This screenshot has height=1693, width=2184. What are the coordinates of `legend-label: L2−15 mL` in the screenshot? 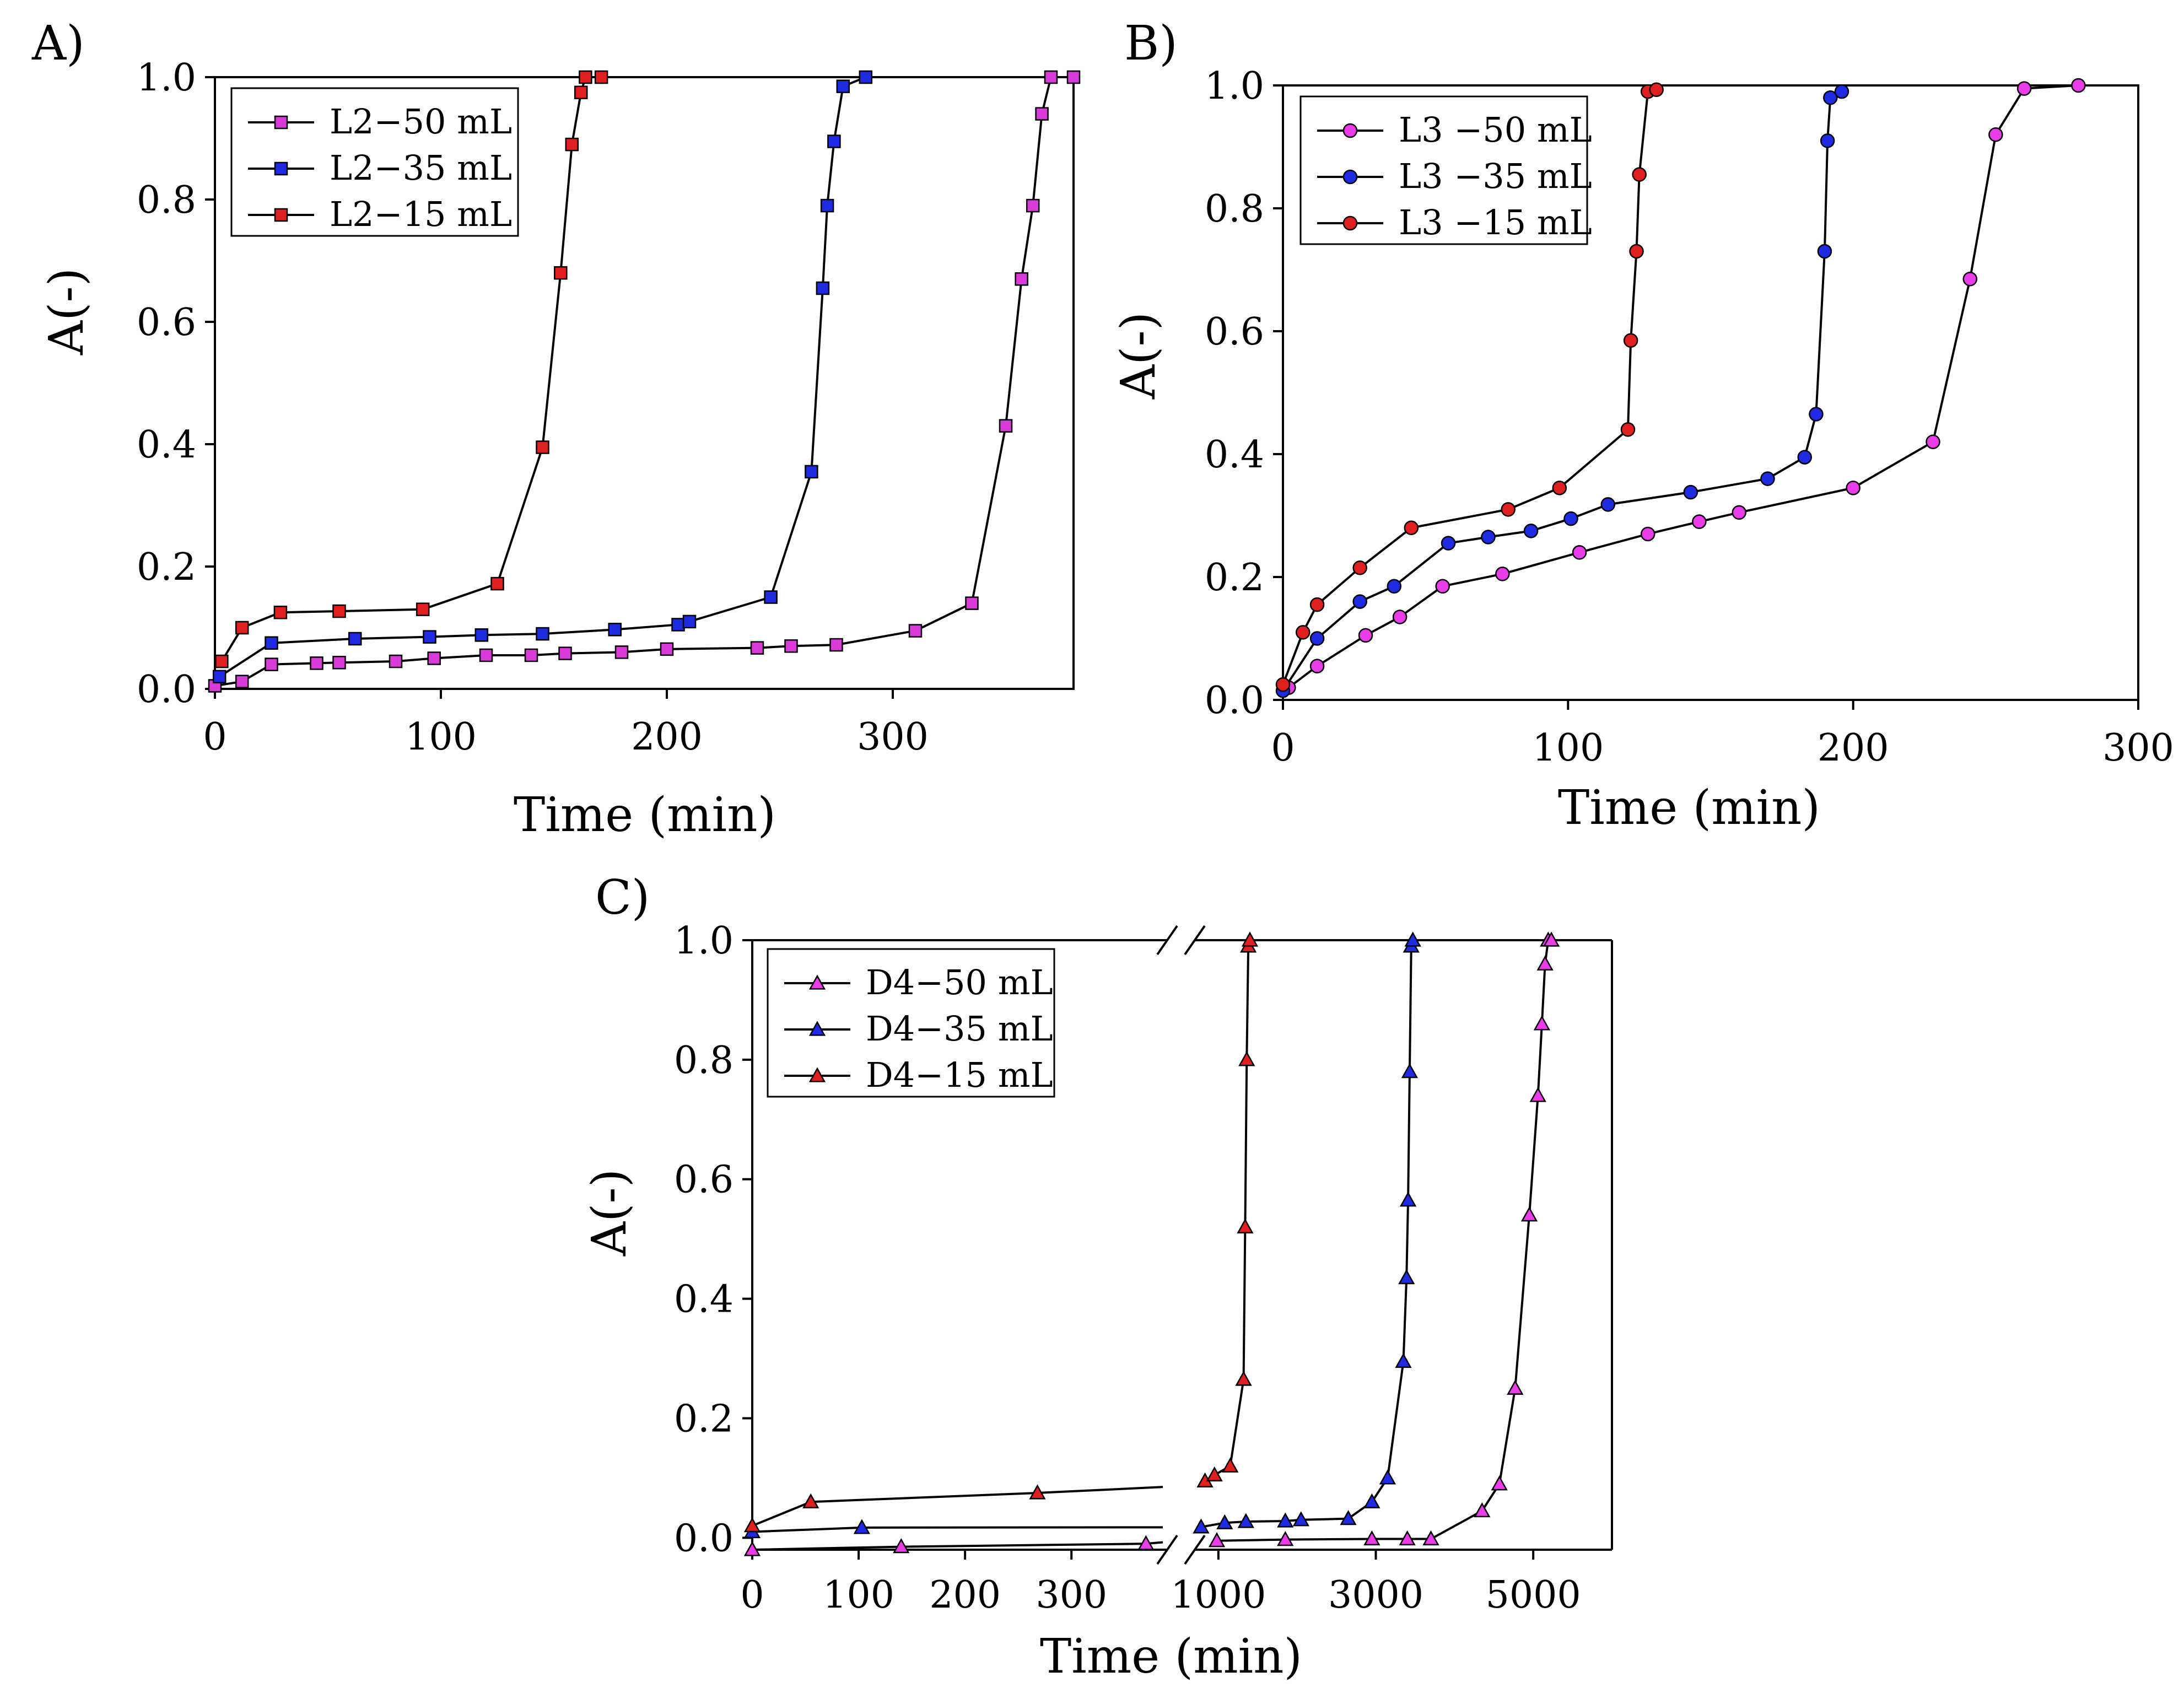 It's located at (421, 214).